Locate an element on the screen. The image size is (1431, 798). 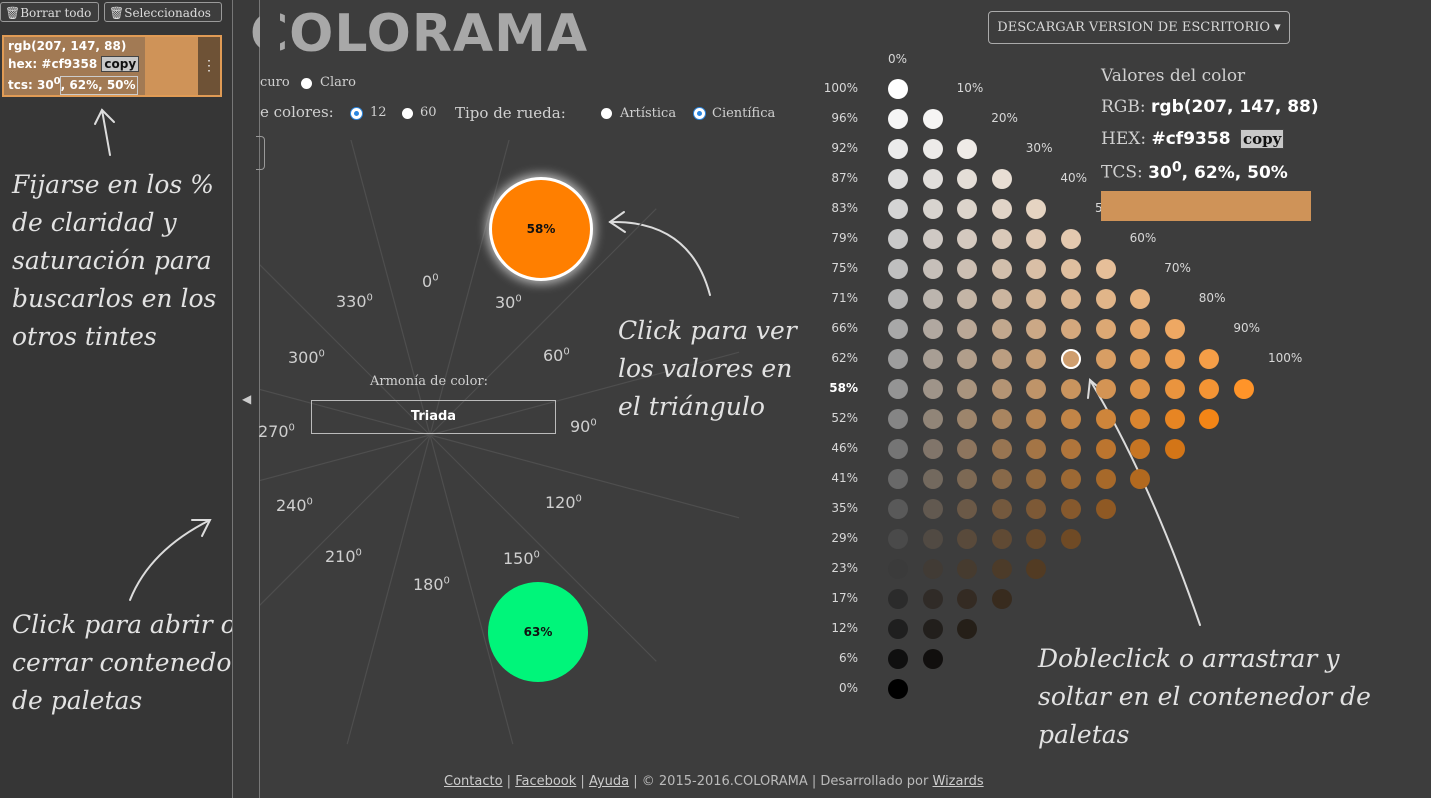
theme-light-radio is located at coordinates (306, 83).